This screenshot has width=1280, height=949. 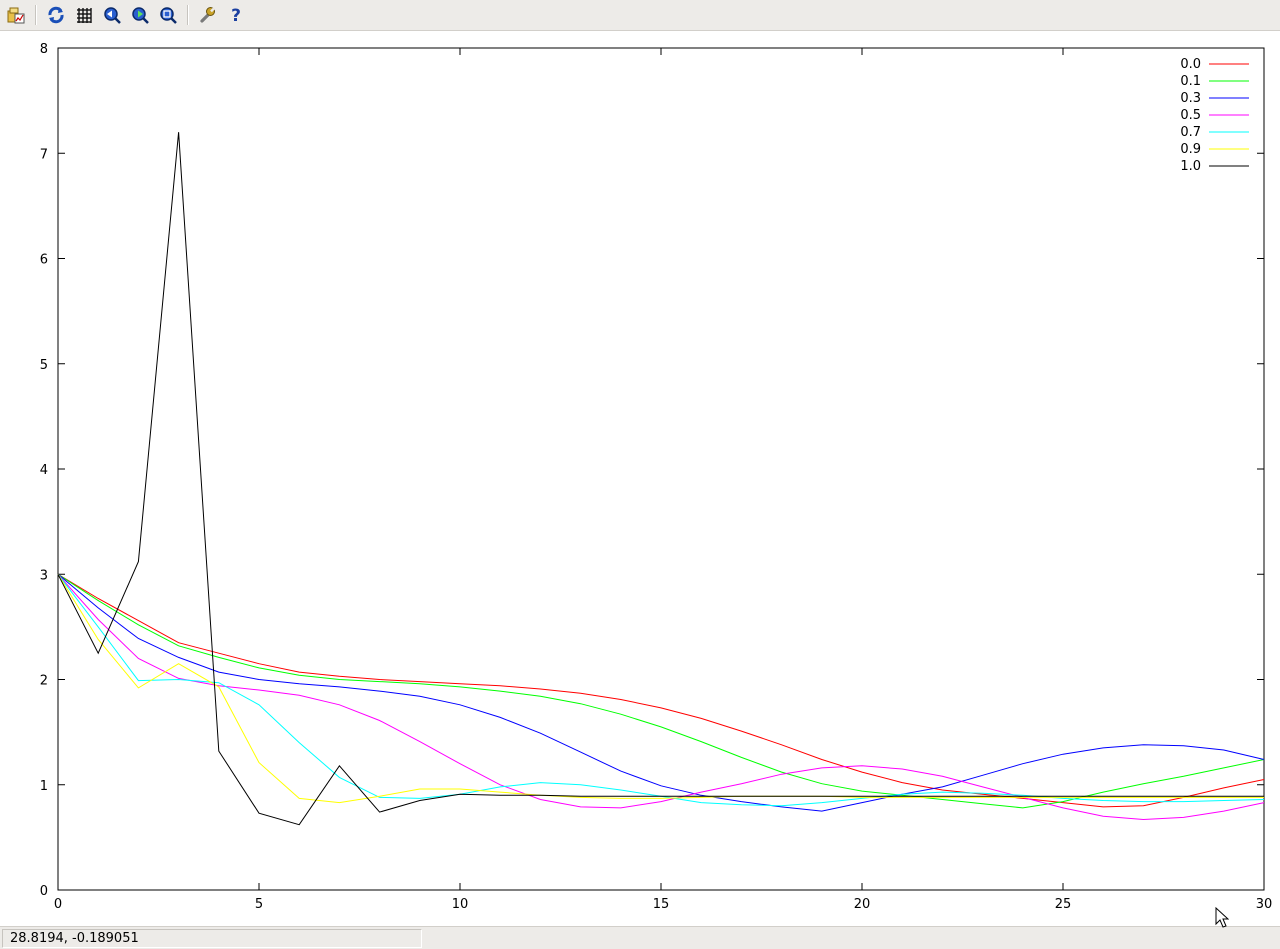 What do you see at coordinates (44, 154) in the screenshot?
I see `y-tick-label: 7` at bounding box center [44, 154].